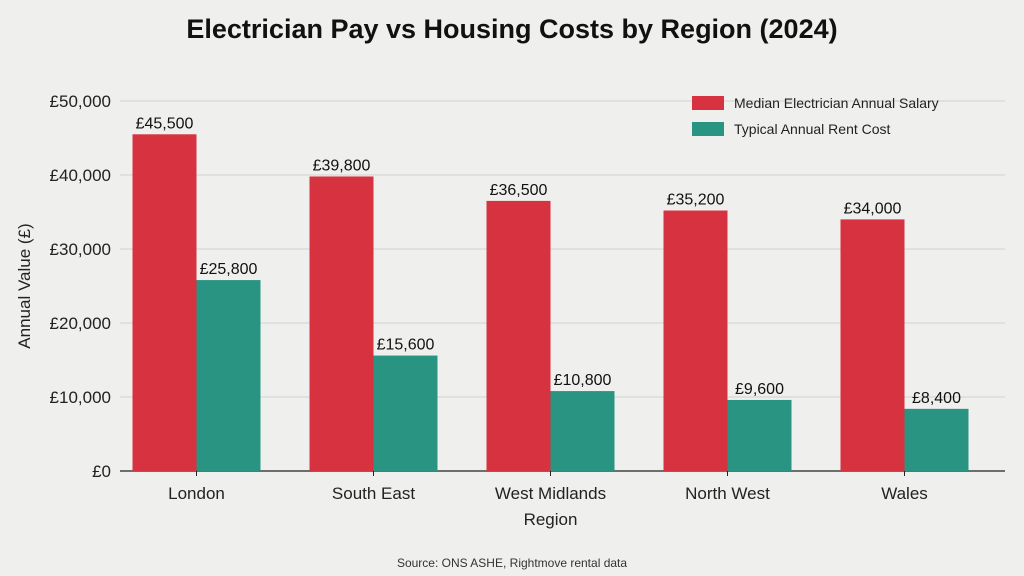 Image resolution: width=1024 pixels, height=576 pixels. Describe the element at coordinates (550, 493) in the screenshot. I see `x-tick-label: West Midlands` at that location.